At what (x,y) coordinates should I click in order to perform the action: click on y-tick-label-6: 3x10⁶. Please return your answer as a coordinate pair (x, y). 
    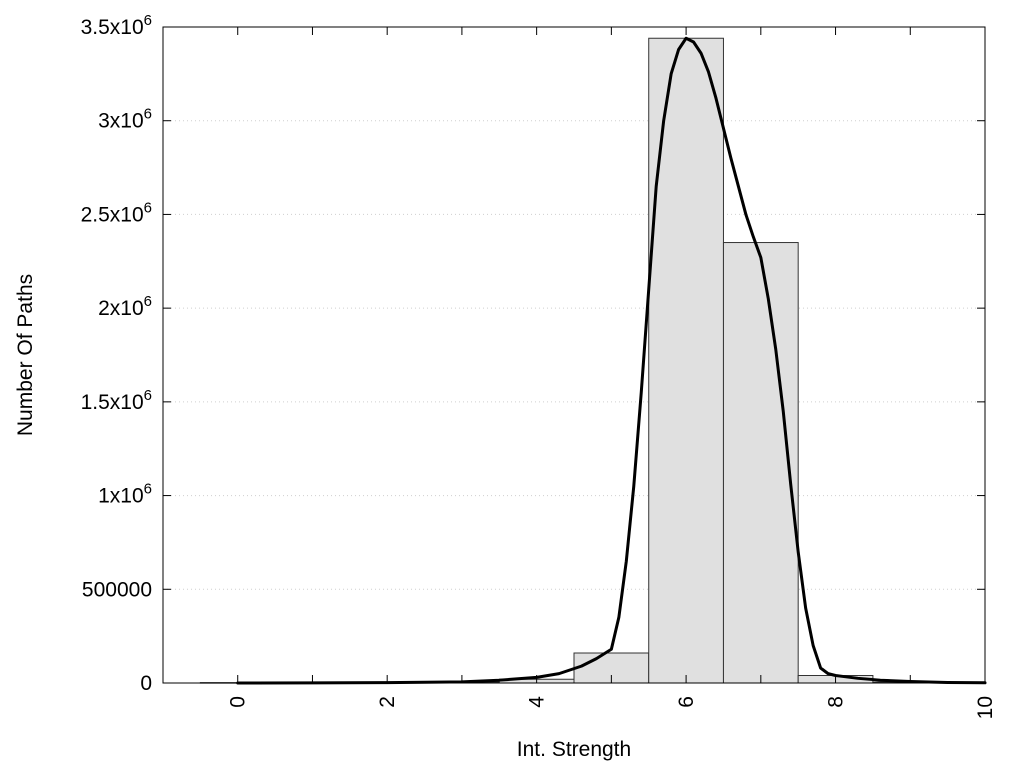
    Looking at the image, I should click on (125, 119).